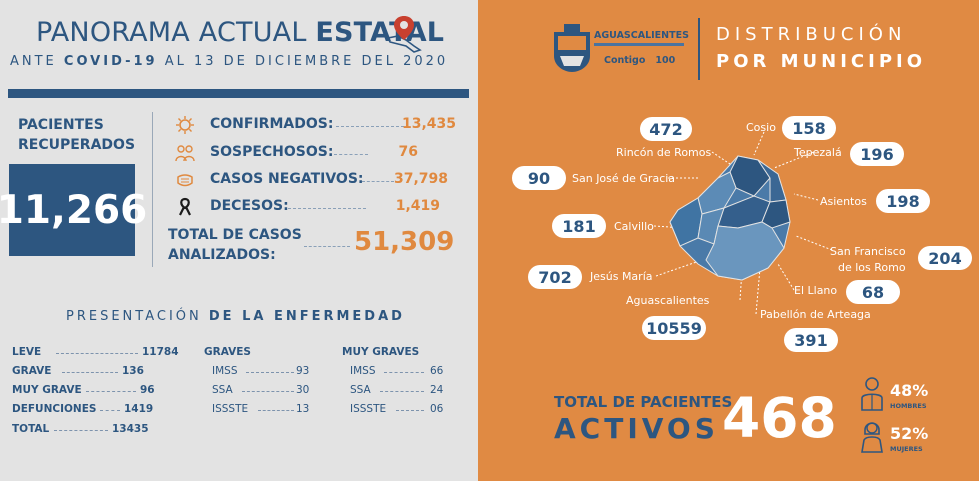  What do you see at coordinates (640, 60) in the screenshot?
I see `slogan: Contigo 100` at bounding box center [640, 60].